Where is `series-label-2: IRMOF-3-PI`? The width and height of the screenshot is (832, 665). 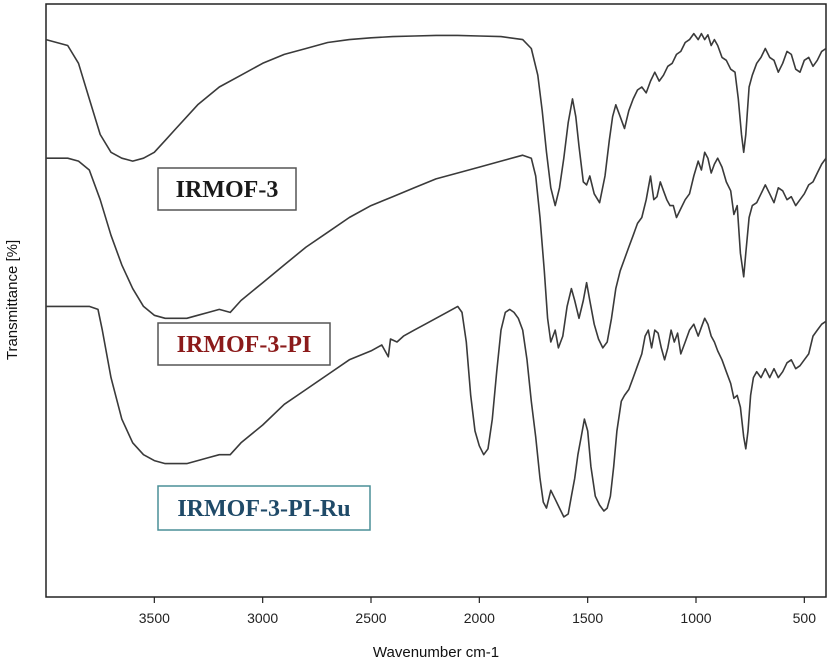 series-label-2: IRMOF-3-PI is located at coordinates (244, 344).